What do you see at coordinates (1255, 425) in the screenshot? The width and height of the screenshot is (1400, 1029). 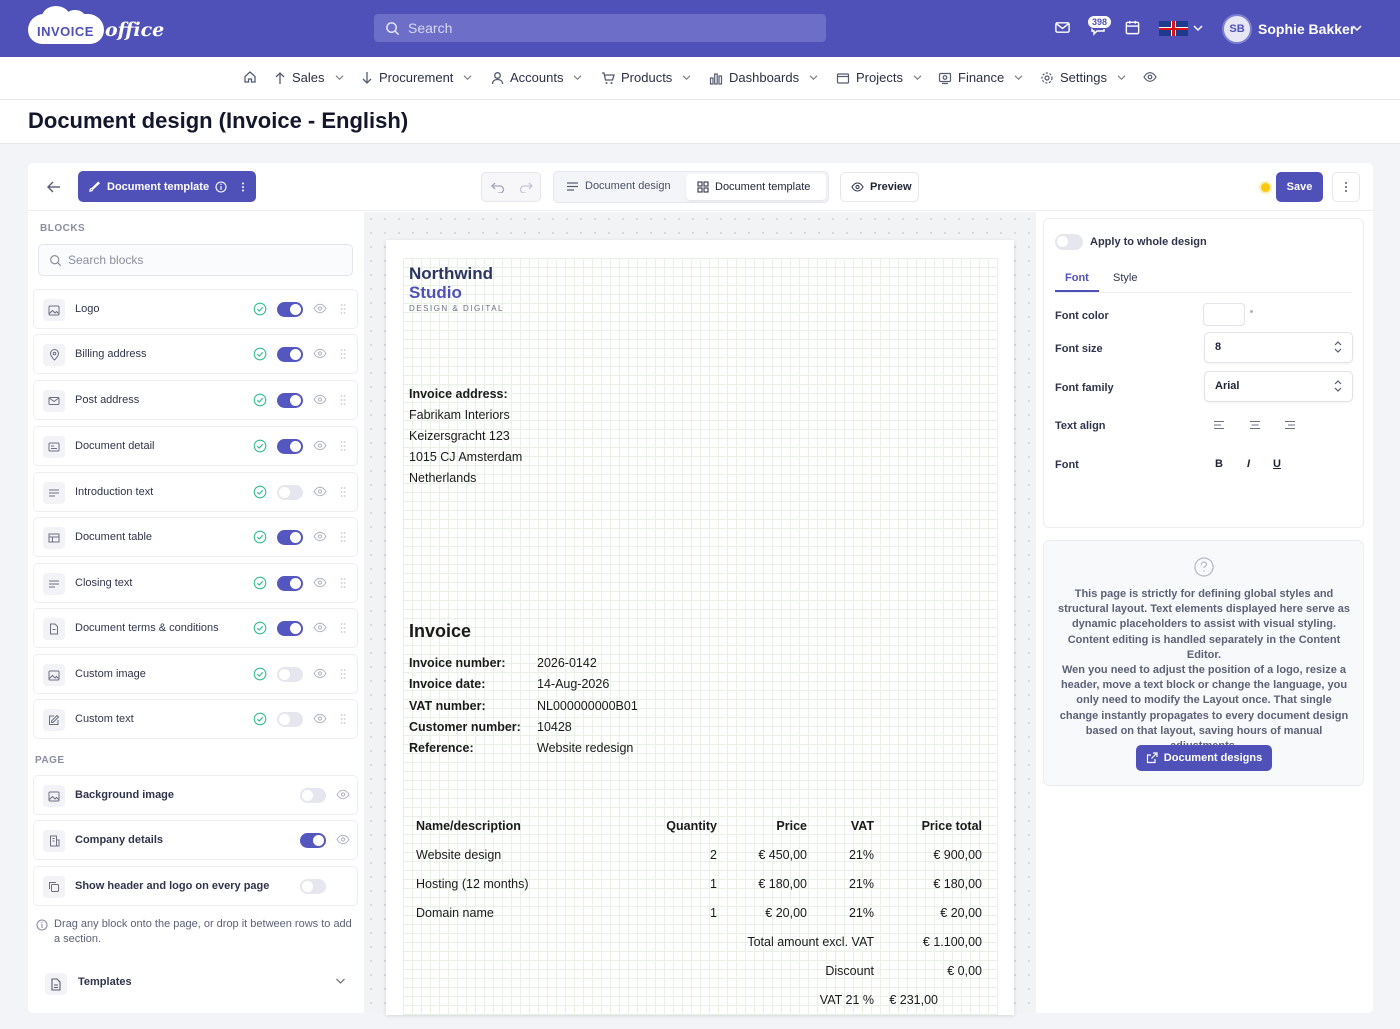 I see `align-center-icon` at bounding box center [1255, 425].